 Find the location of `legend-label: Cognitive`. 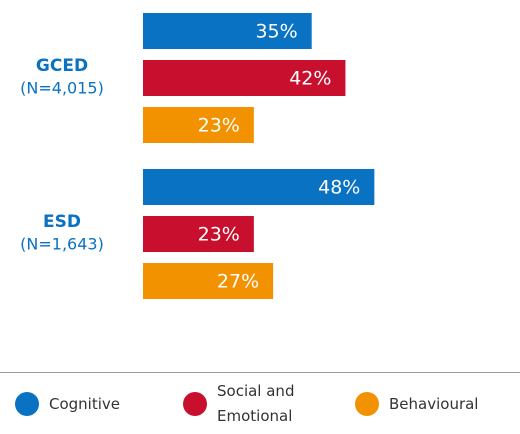

legend-label: Cognitive is located at coordinates (85, 403).